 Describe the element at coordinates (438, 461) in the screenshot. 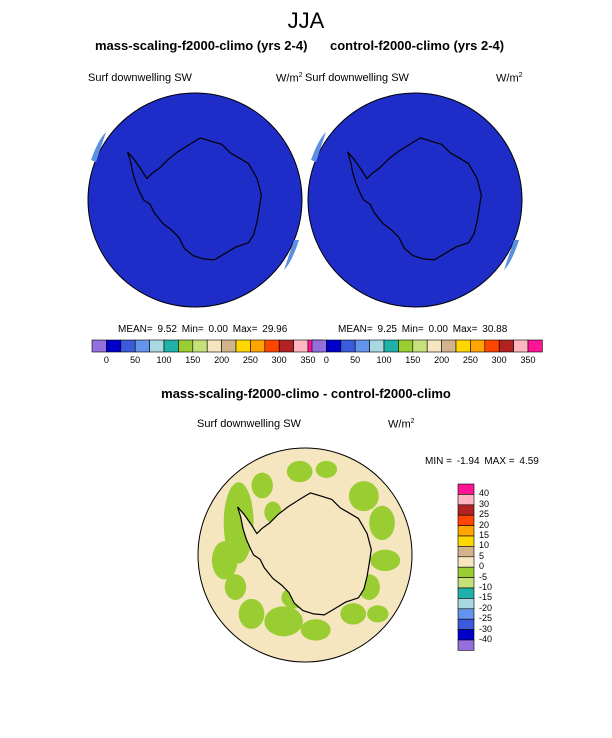

I see `min-label-diff: MIN =` at that location.